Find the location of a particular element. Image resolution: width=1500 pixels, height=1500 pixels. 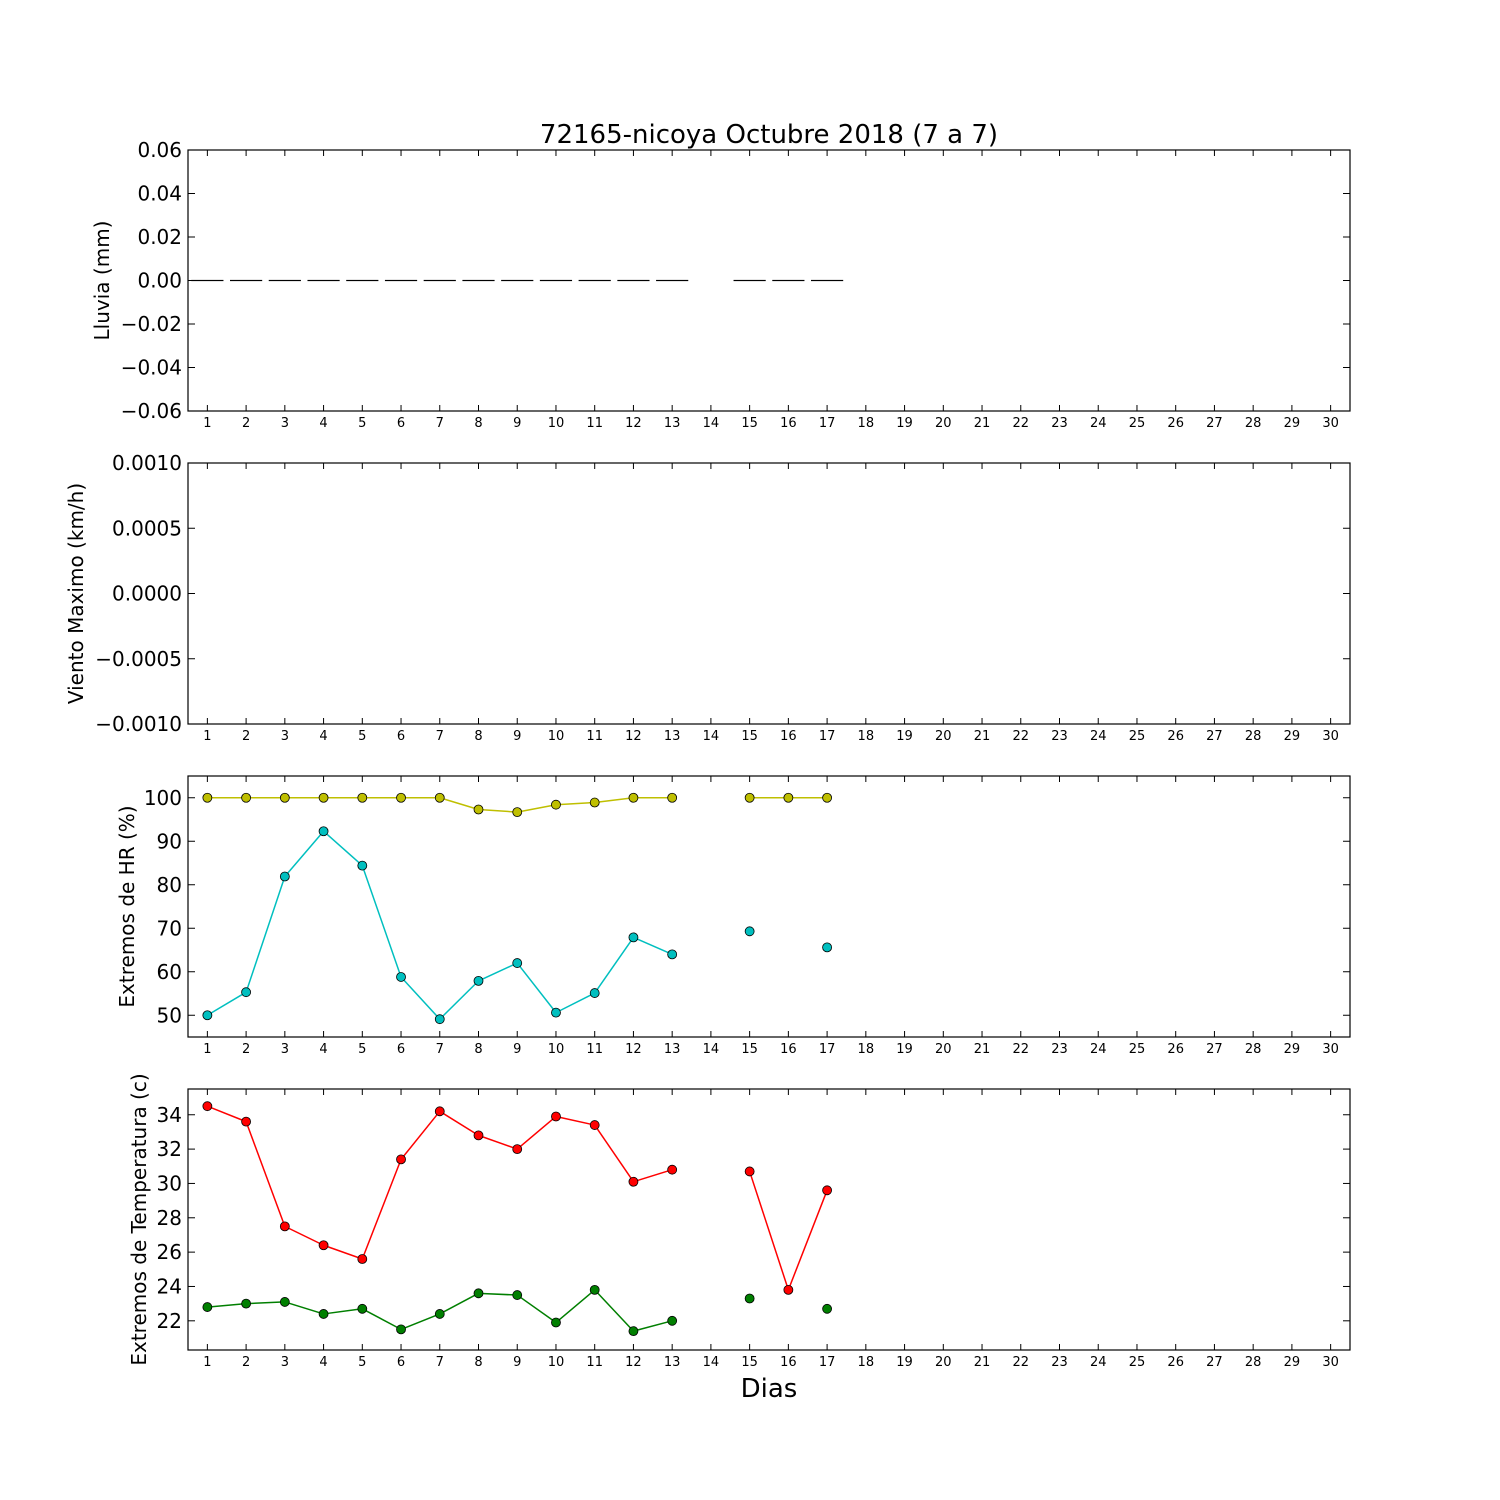

hr-ytick-label: 60 is located at coordinates (169, 972).